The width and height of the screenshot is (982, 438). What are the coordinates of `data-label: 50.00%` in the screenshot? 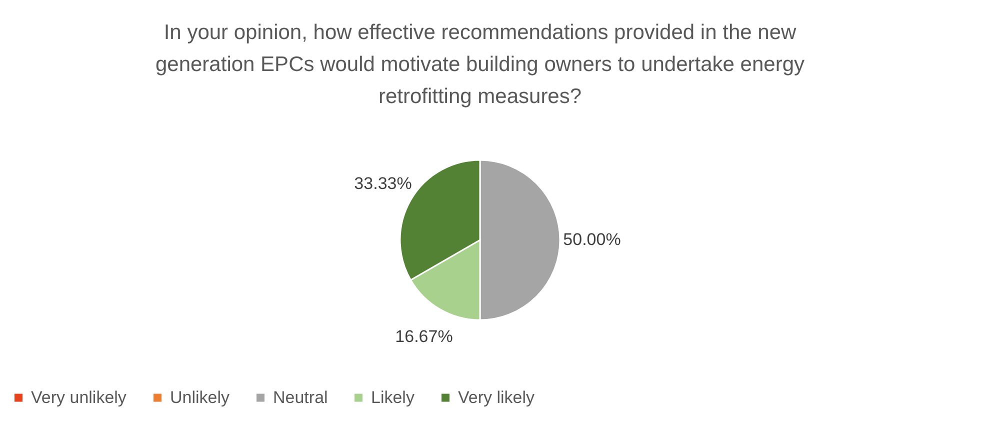 It's located at (592, 239).